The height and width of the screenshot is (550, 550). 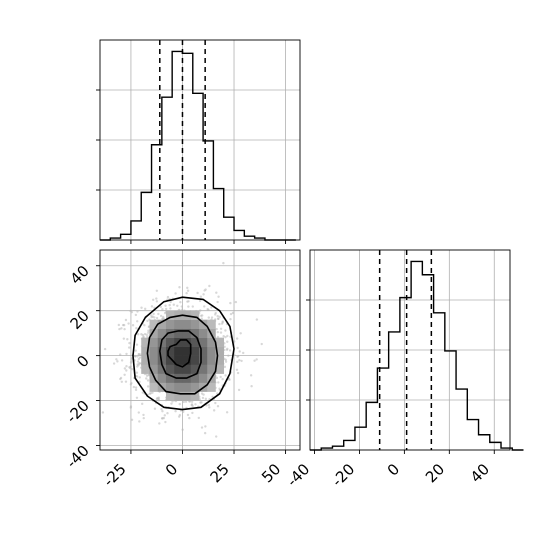 I want to click on joint-2d-y-tick-label: -20, so click(x=78, y=412).